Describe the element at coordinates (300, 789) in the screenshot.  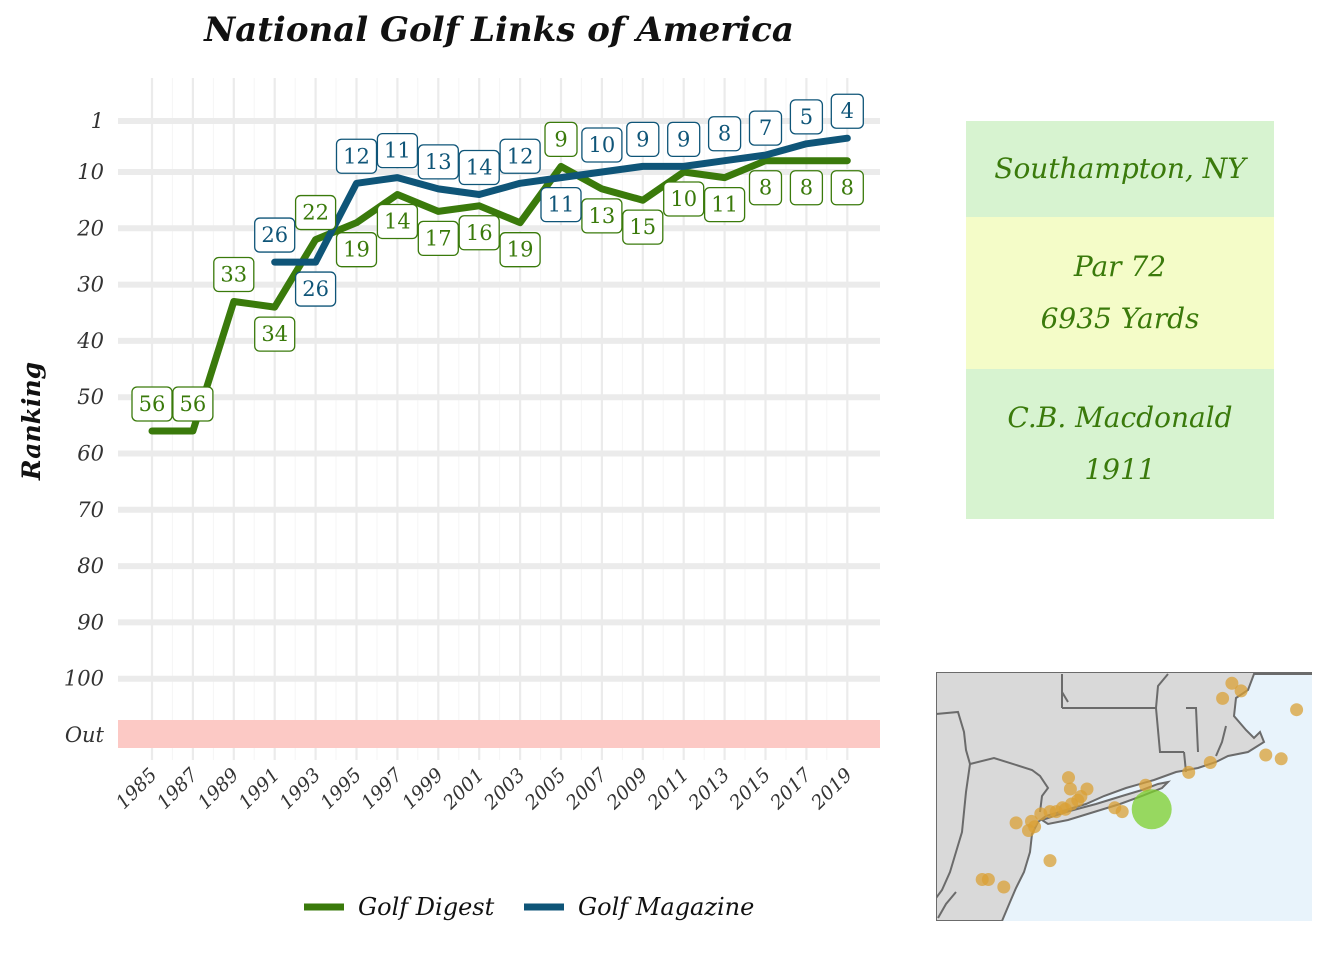
I see `x-tick-label: 1993` at that location.